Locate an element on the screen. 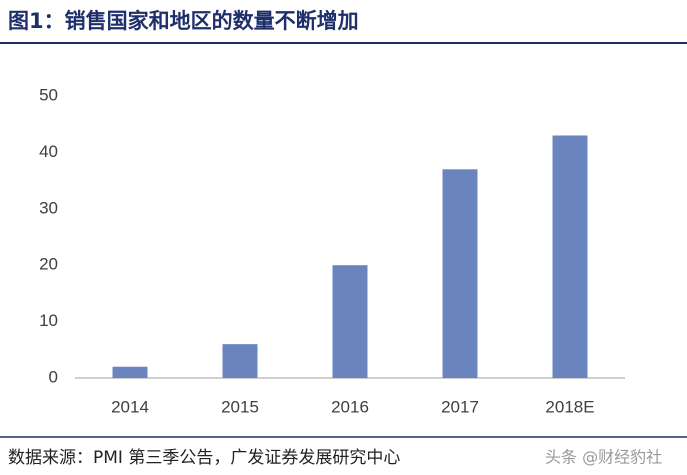 The height and width of the screenshot is (475, 687). watermark: 头条 @财经豹社 is located at coordinates (603, 457).